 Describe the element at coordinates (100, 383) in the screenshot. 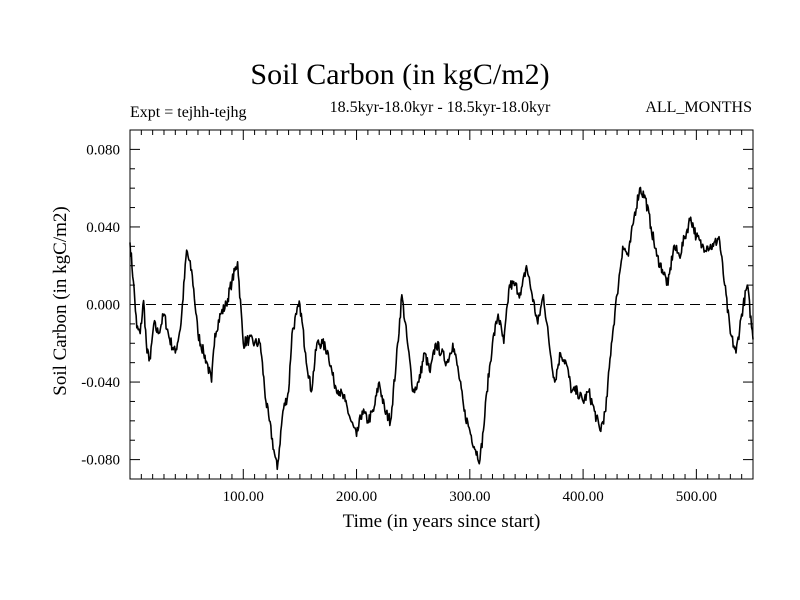

I see `y-tick-label: -0.040` at that location.